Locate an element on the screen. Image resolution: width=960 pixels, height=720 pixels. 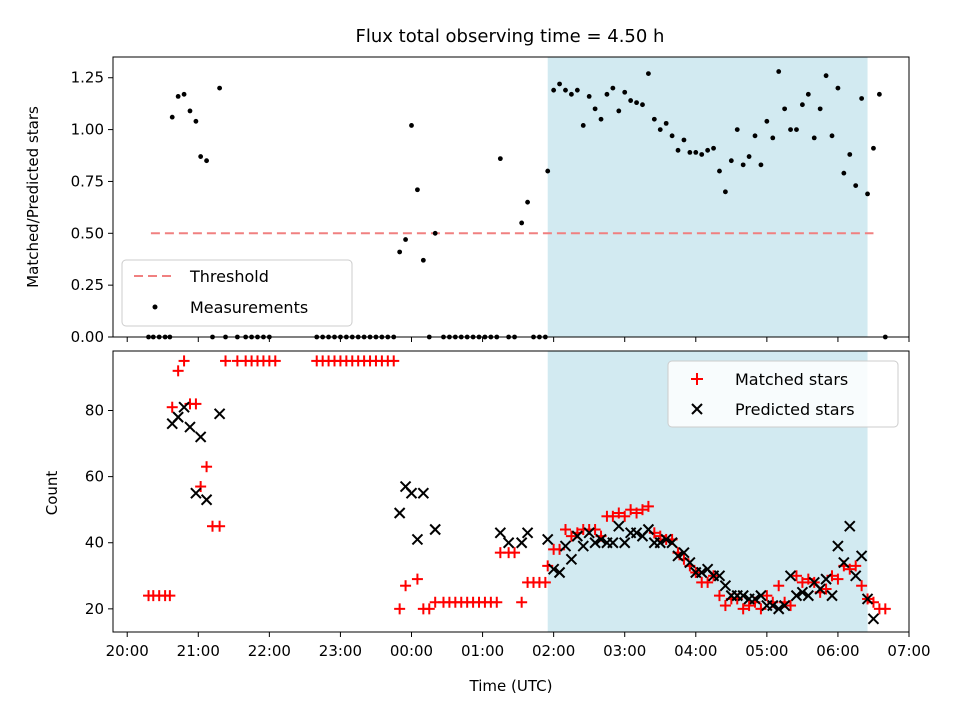
legend-measurements-label: Measurements is located at coordinates (249, 307).